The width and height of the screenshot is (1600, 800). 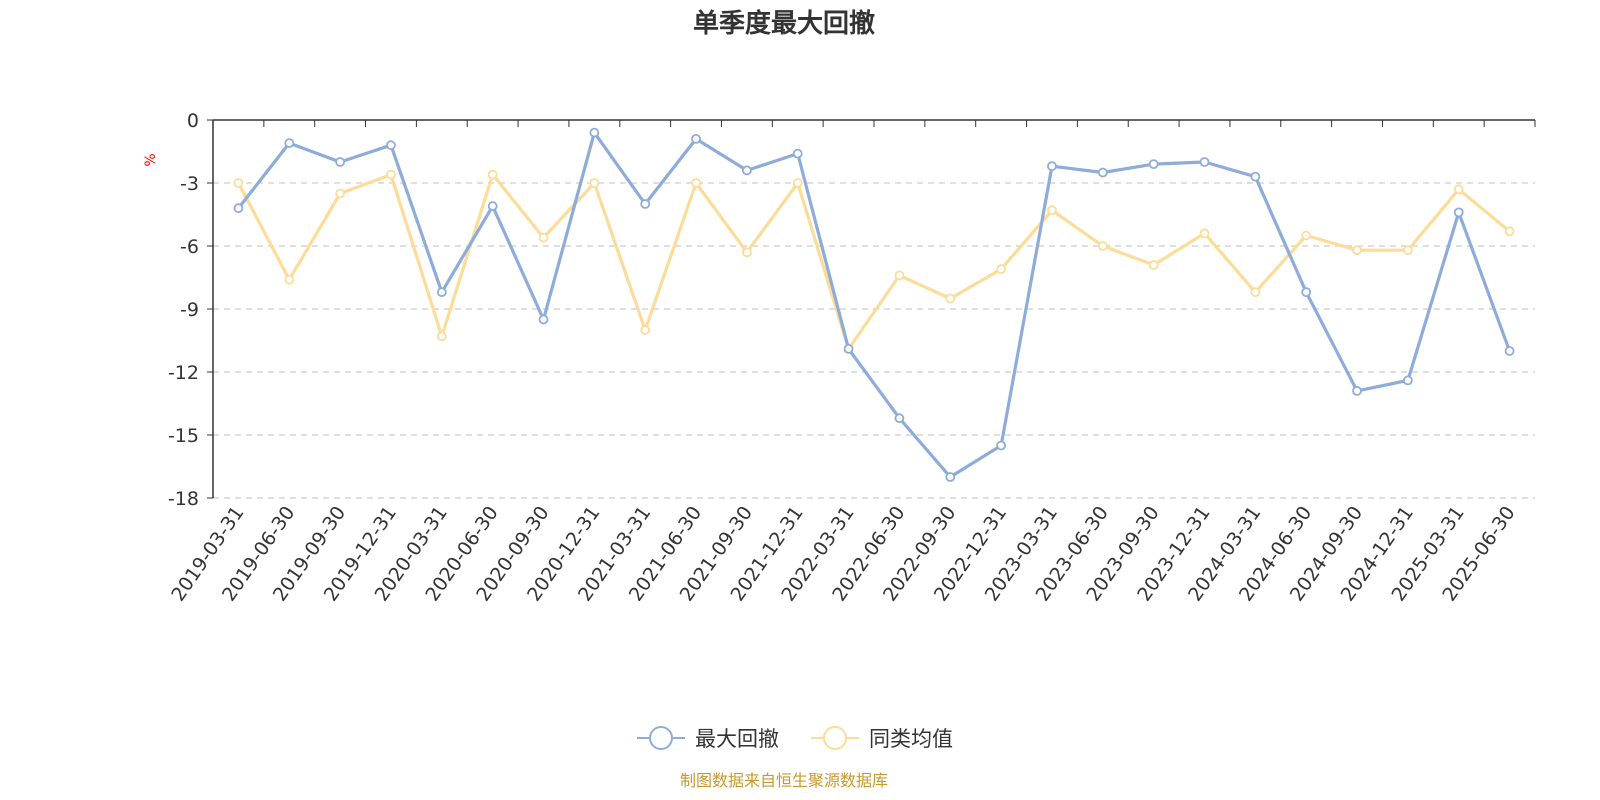 I want to click on y-tick-label: -12, so click(x=183, y=373).